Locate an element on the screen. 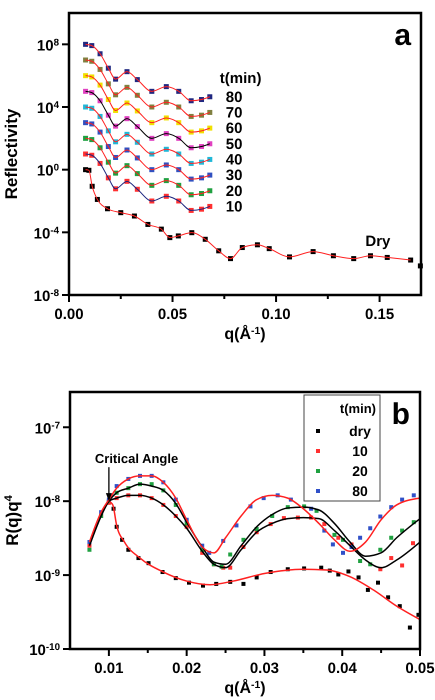  y-tick-label: 10$^{0}$ is located at coordinates (48, 171).